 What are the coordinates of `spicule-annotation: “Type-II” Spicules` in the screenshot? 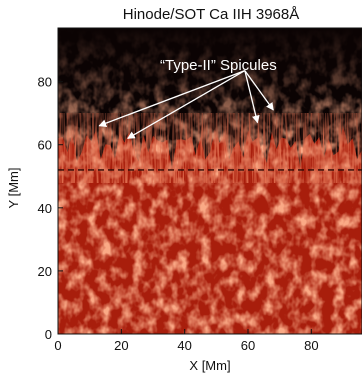 It's located at (187, 98).